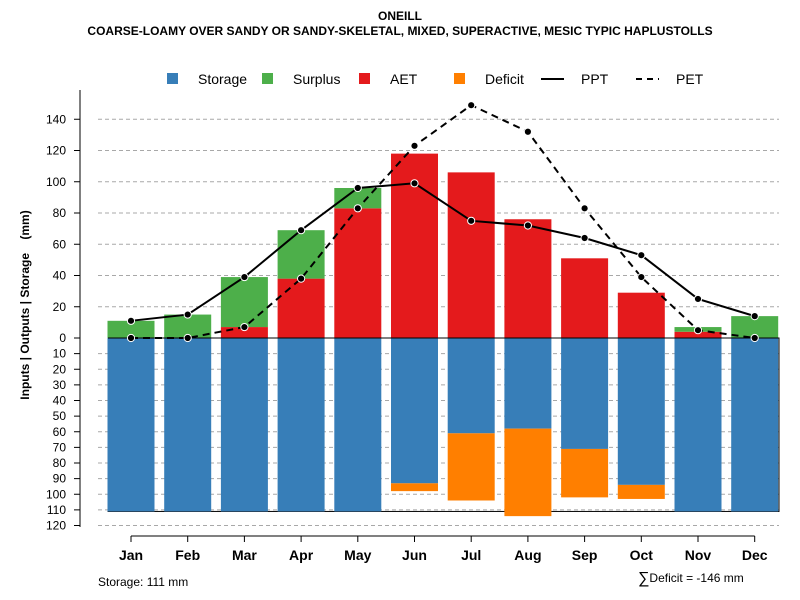  What do you see at coordinates (187, 555) in the screenshot?
I see `x-tick-label: Feb` at bounding box center [187, 555].